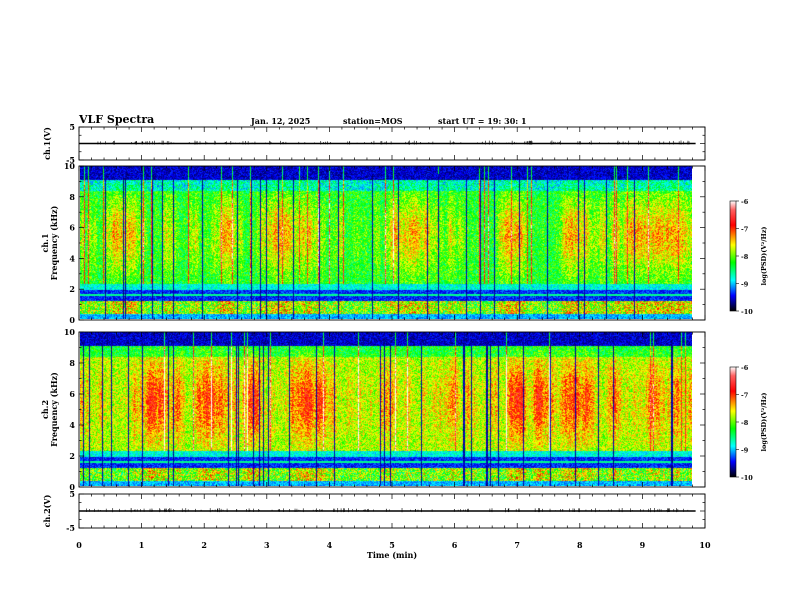  Describe the element at coordinates (373, 121) in the screenshot. I see `station-label: station=MOS` at that location.